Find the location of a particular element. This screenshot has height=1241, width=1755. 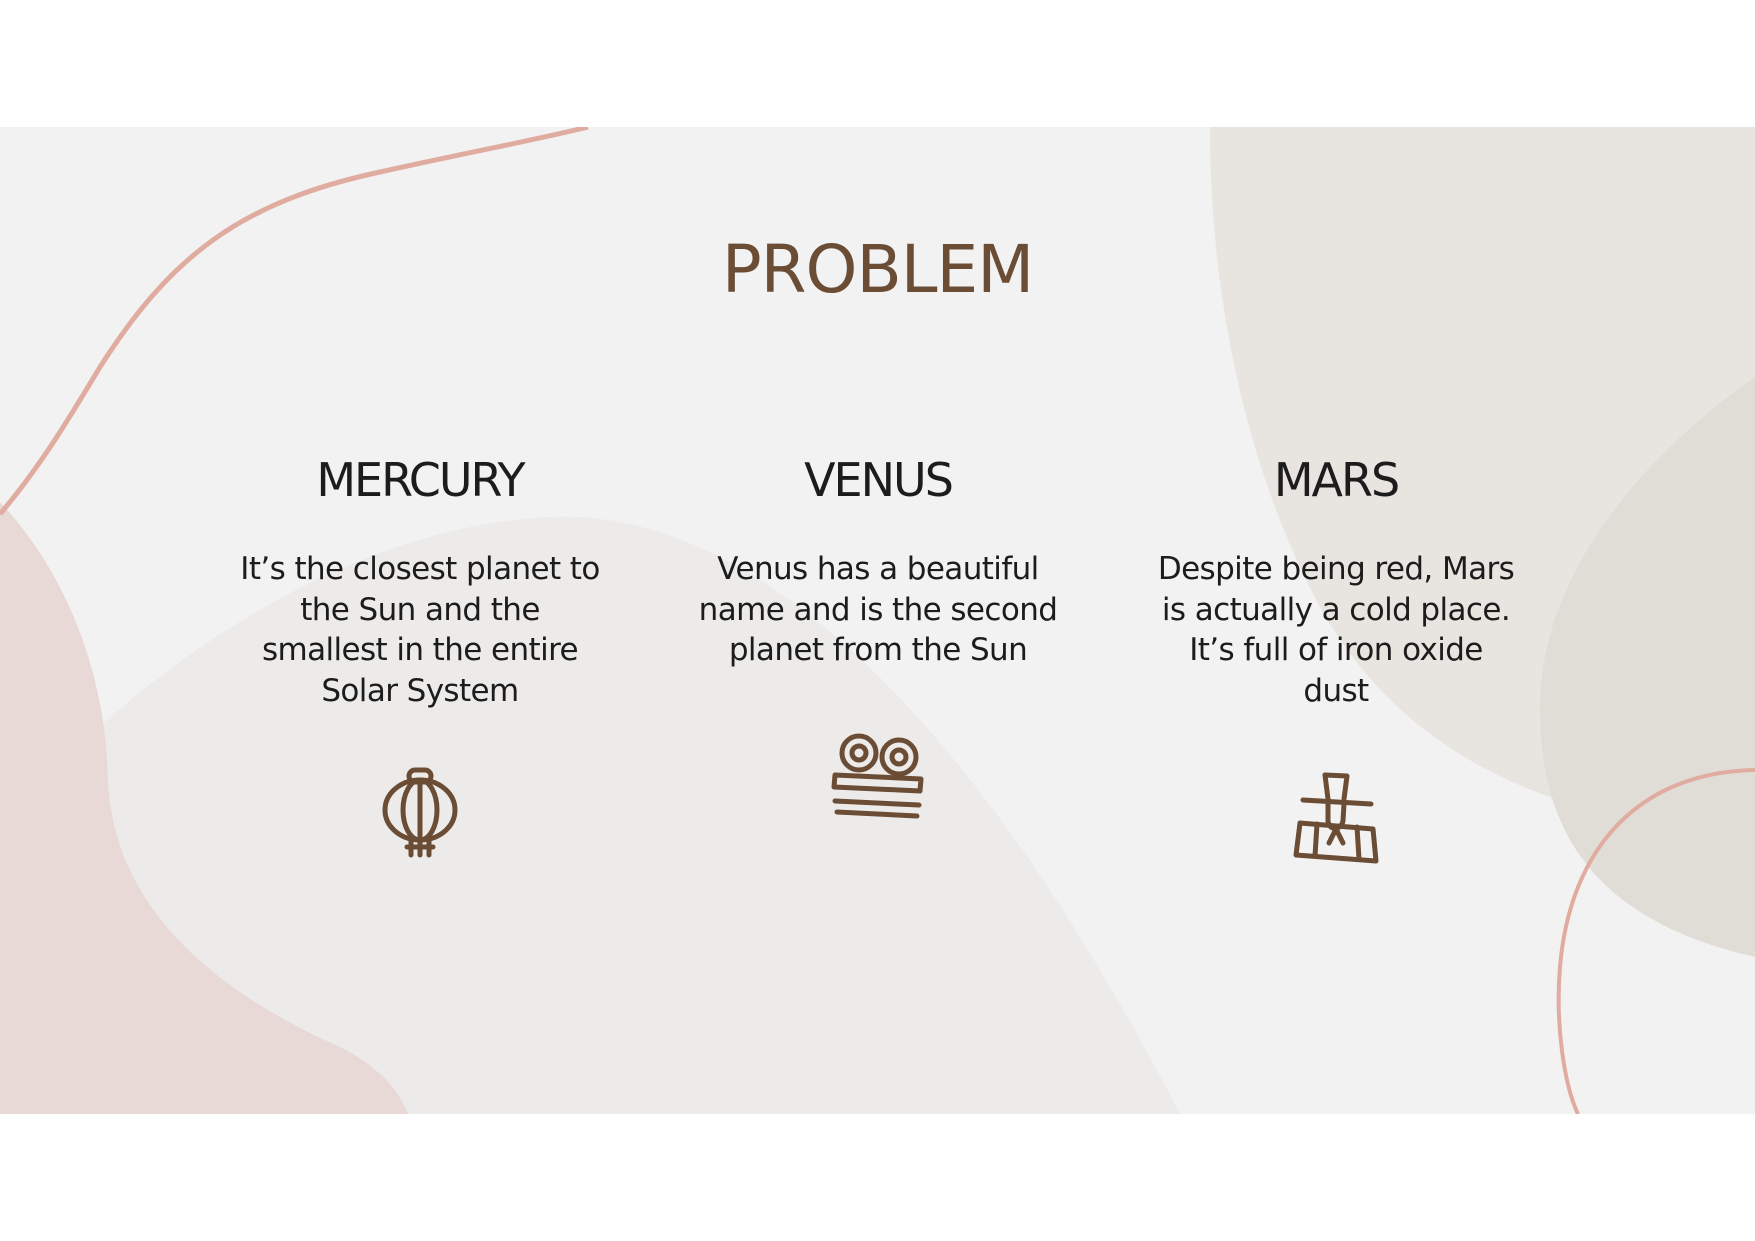

column-heading: VENUS is located at coordinates (879, 480).